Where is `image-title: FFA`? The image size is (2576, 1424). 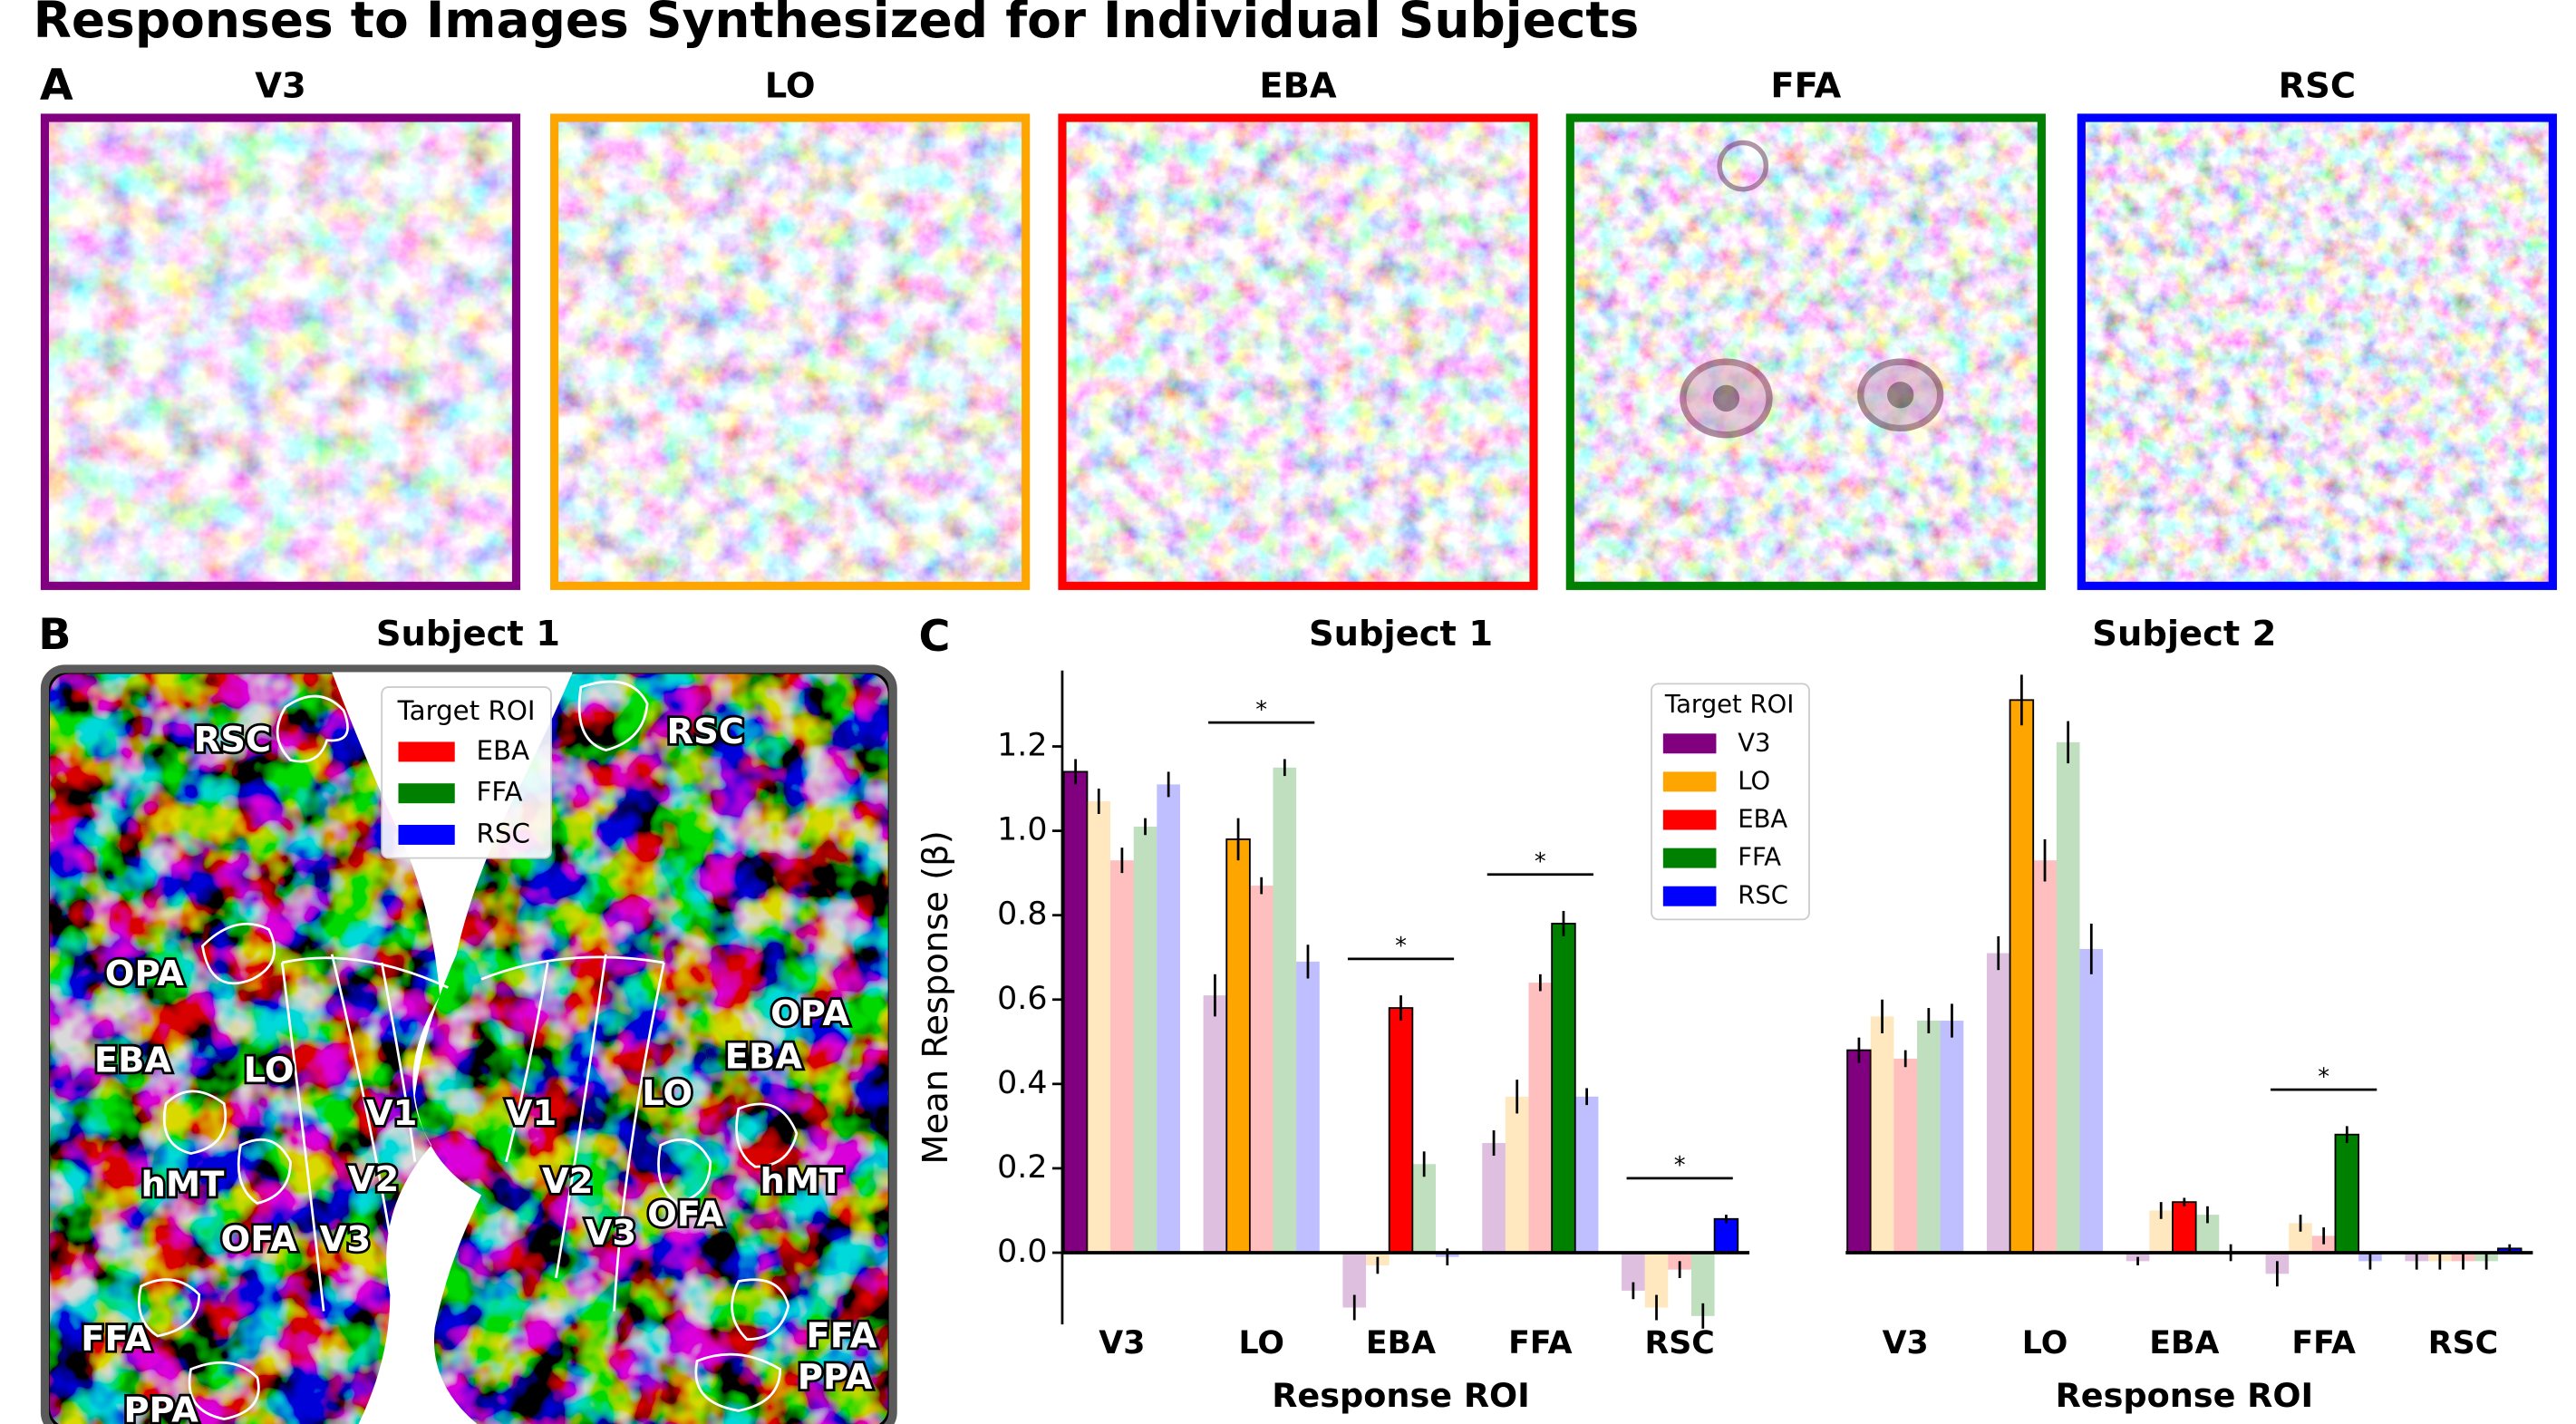
image-title: FFA is located at coordinates (1805, 86).